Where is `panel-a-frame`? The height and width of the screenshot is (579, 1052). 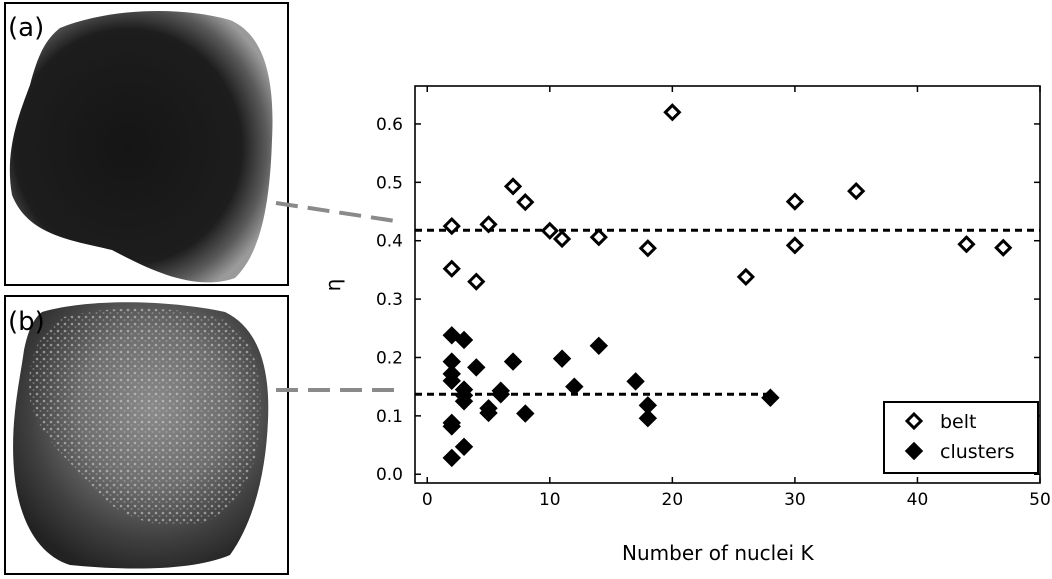 panel-a-frame is located at coordinates (146, 144).